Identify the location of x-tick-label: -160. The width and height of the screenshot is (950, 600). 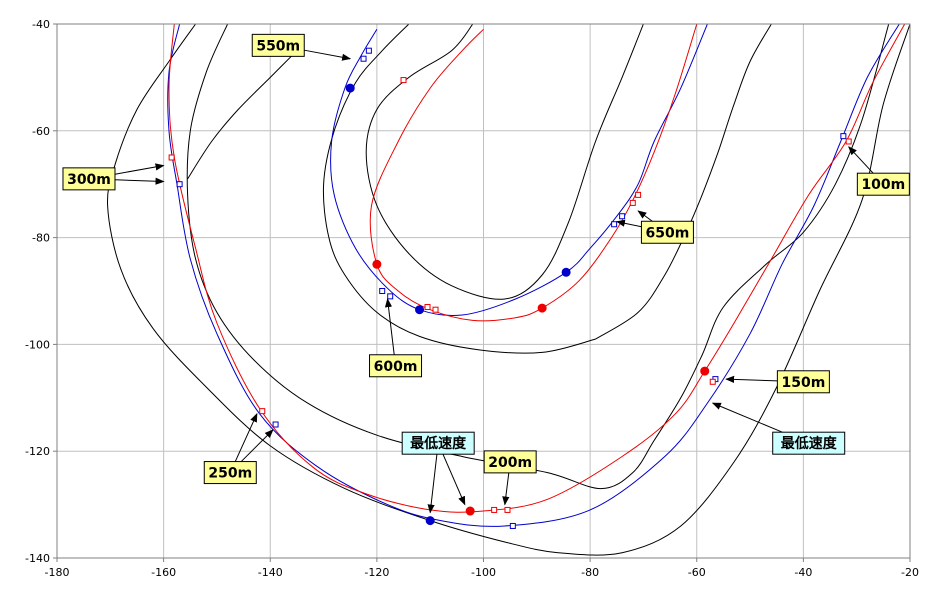
(163, 572).